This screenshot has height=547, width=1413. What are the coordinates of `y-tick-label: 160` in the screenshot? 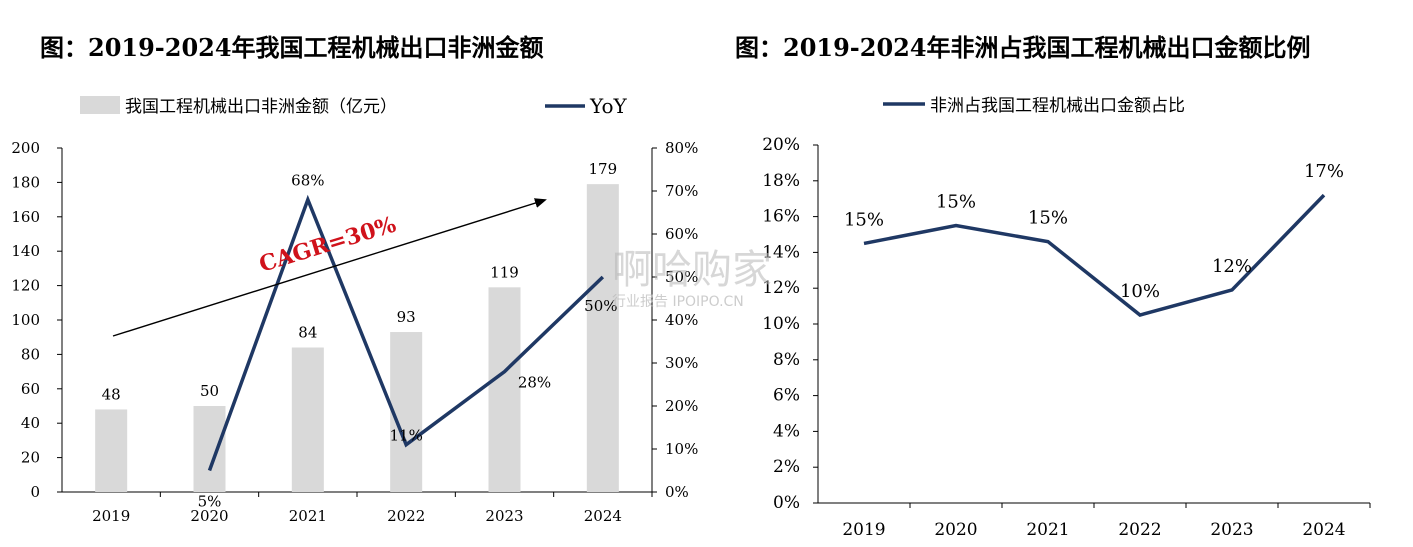 It's located at (25, 217).